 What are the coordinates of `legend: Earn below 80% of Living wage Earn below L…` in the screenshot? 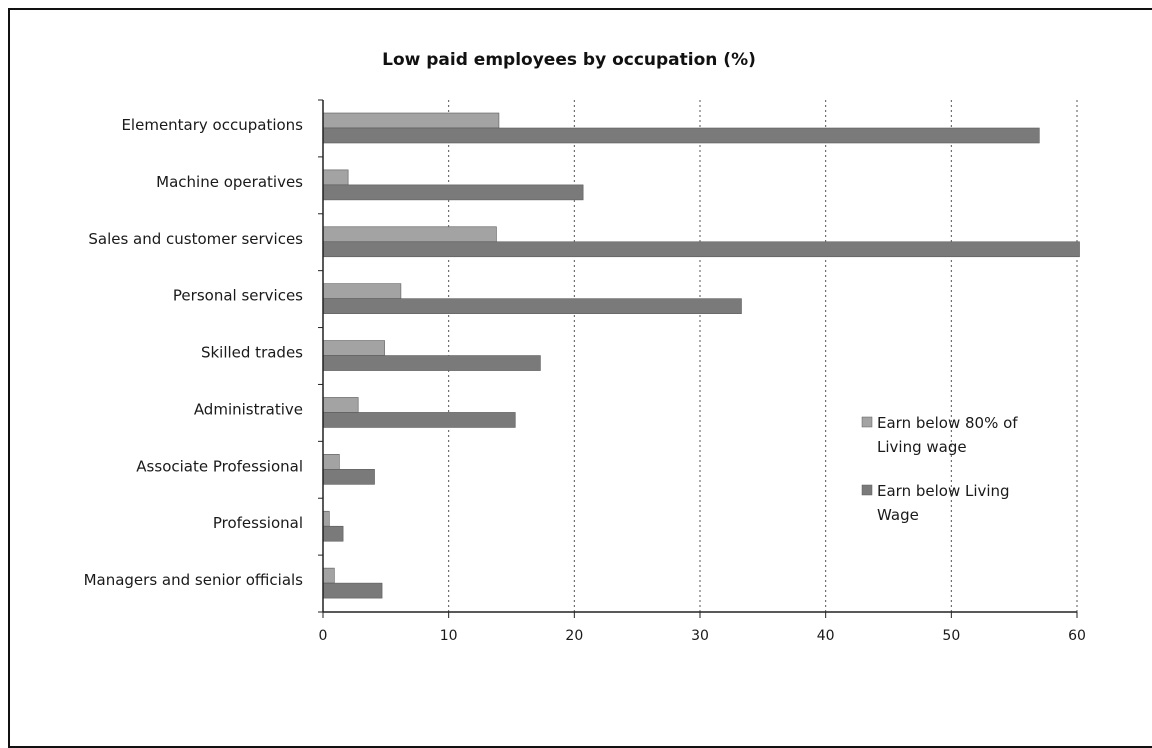 It's located at (939, 469).